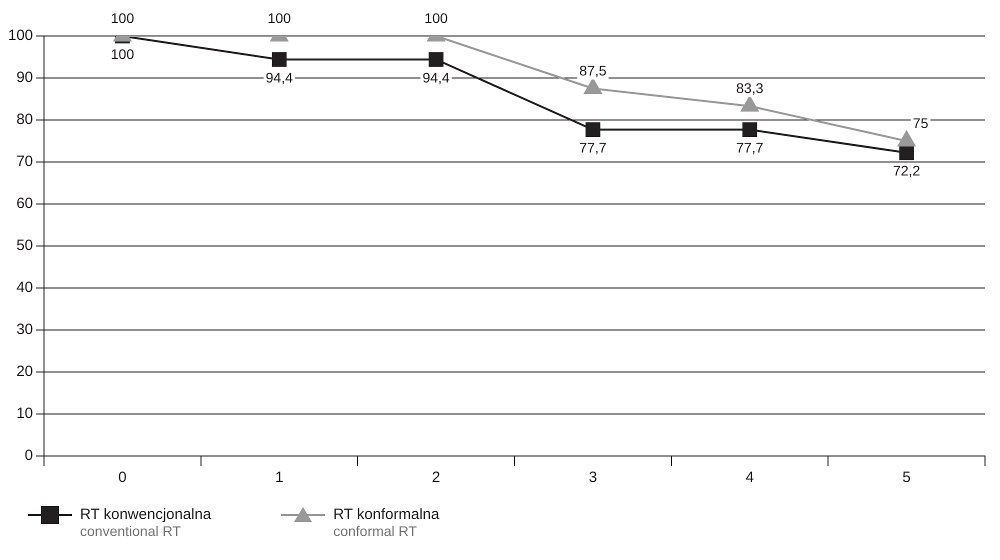  Describe the element at coordinates (29, 455) in the screenshot. I see `y-tick-label: 0` at that location.